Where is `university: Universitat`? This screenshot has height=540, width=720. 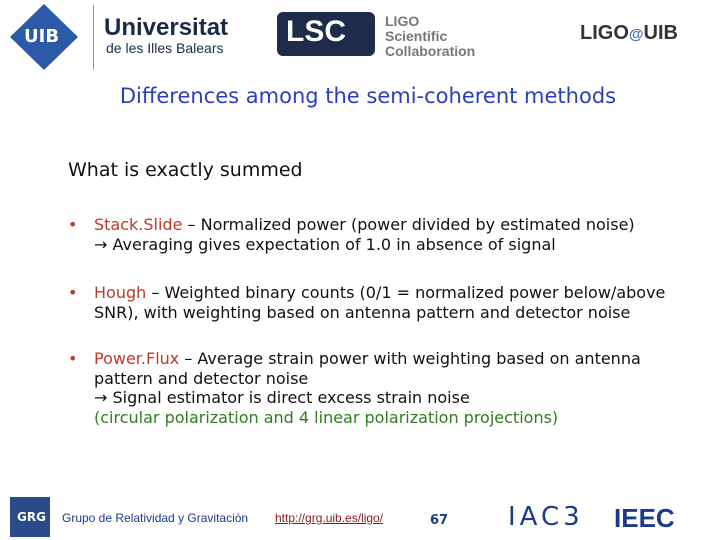
university: Universitat is located at coordinates (166, 27).